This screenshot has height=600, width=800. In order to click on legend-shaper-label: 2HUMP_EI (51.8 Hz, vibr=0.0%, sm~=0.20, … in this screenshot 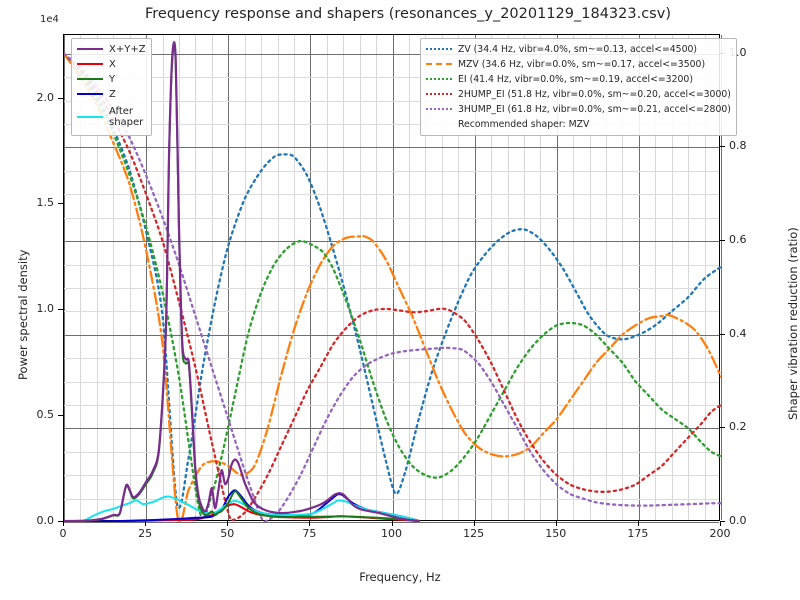, I will do `click(594, 94)`.